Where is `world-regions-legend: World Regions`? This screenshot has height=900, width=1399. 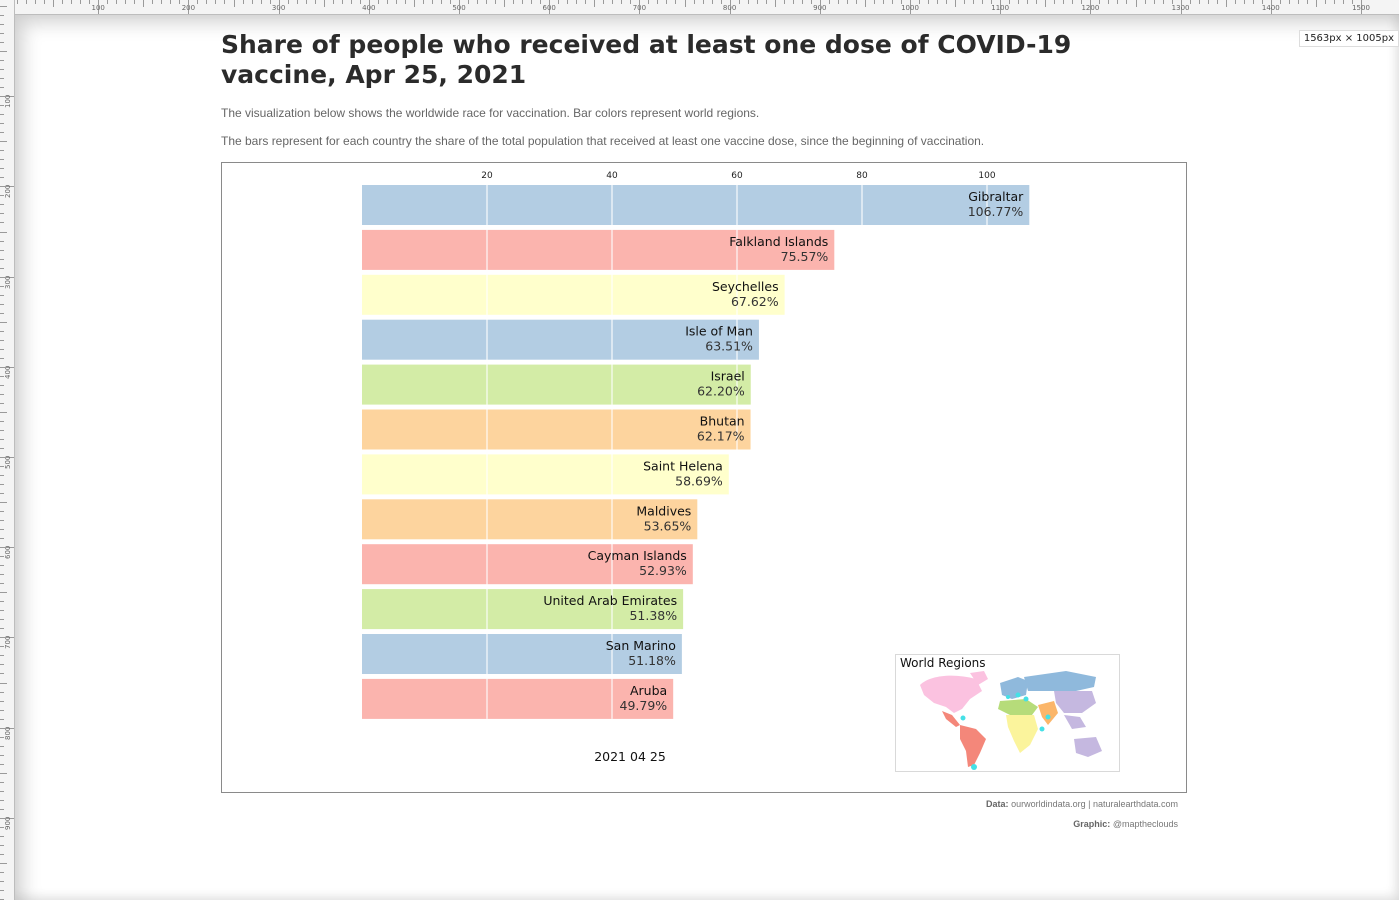 world-regions-legend: World Regions is located at coordinates (1007, 713).